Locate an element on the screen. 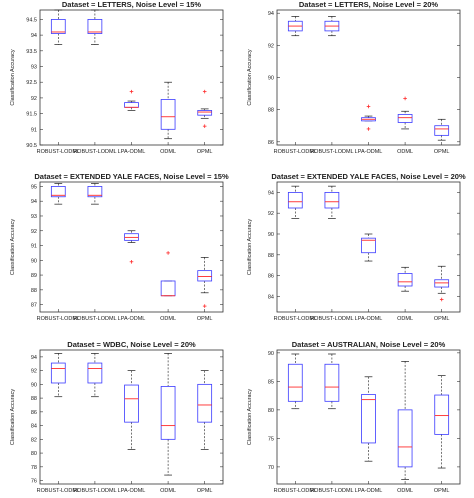 The image size is (474, 498). y-tick-label: 80 is located at coordinates (34, 454).